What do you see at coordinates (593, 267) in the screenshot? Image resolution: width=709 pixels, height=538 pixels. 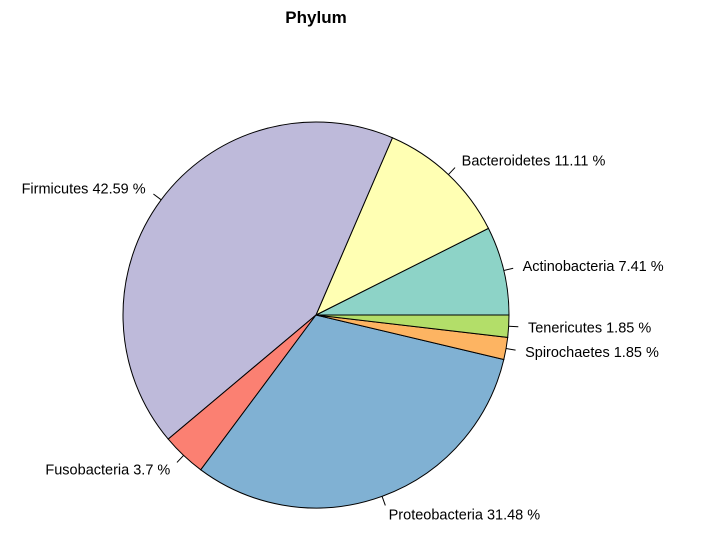 I see `pie-label-actinobacteria: Actinobacteria 7.41 %` at bounding box center [593, 267].